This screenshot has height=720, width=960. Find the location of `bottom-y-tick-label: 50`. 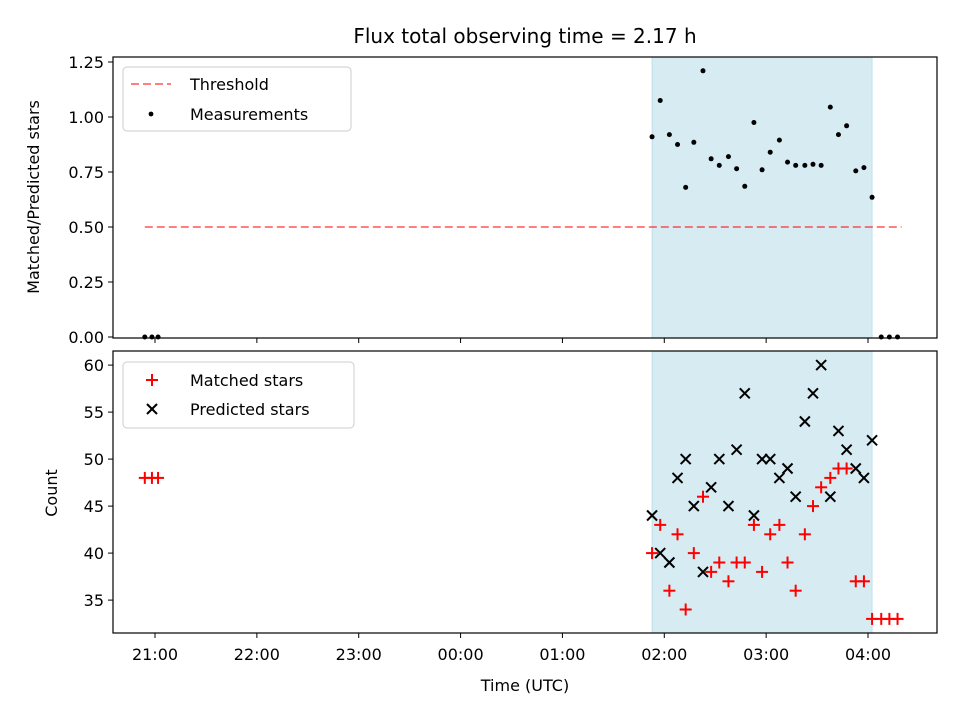

bottom-y-tick-label: 50 is located at coordinates (94, 459).